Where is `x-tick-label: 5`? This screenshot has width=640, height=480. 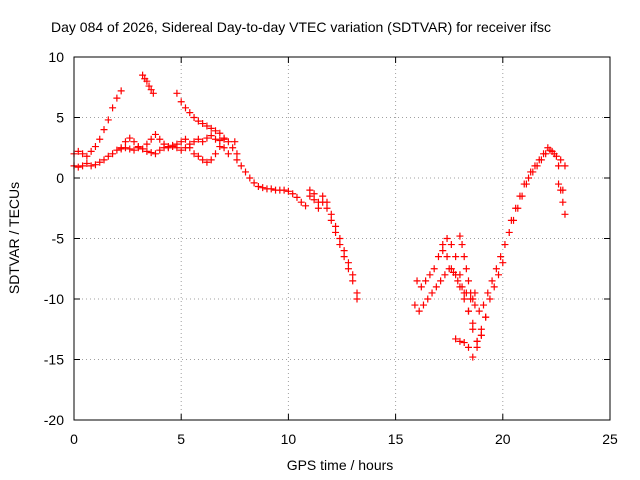
x-tick-label: 5 is located at coordinates (181, 439).